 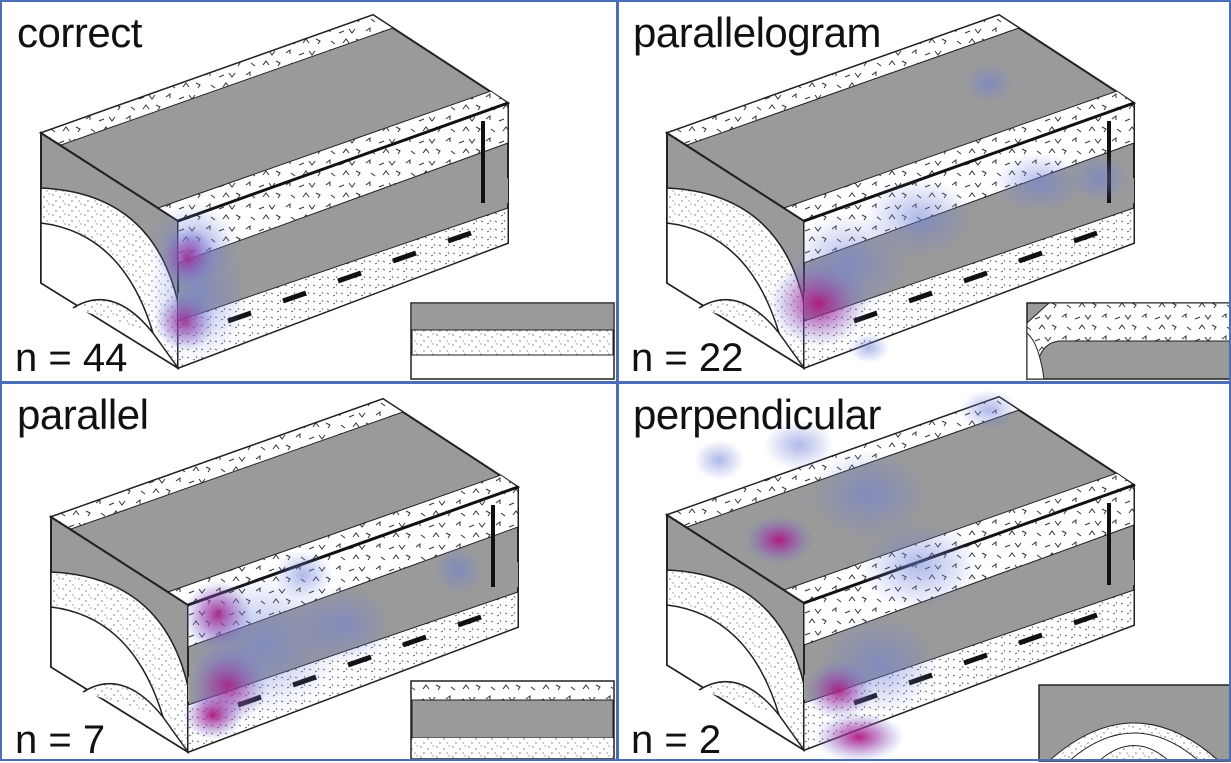 I want to click on panel-title: perpendicular, so click(x=757, y=414).